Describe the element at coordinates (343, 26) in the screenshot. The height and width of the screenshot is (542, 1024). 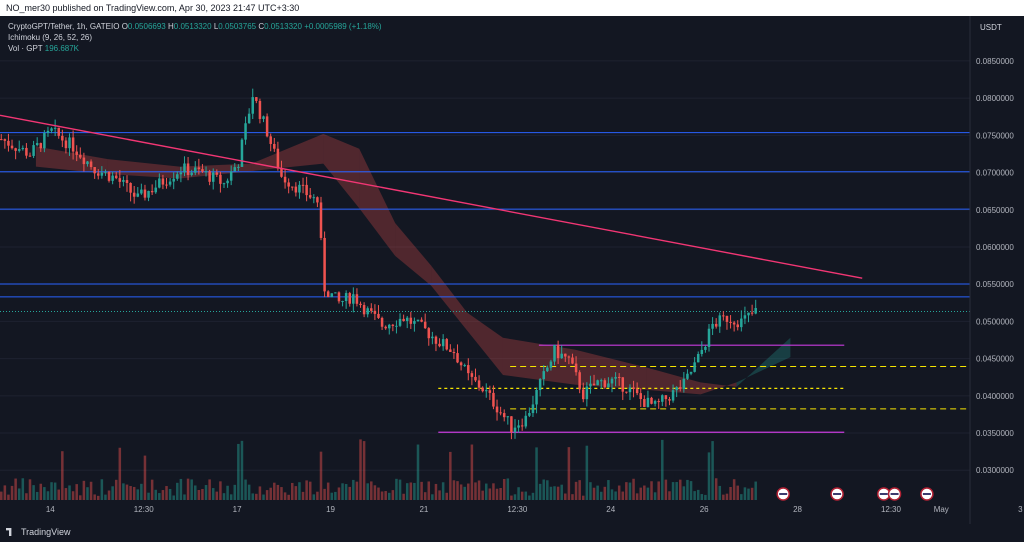
I see `legend-change: +0.0005989 (+1.18%)` at that location.